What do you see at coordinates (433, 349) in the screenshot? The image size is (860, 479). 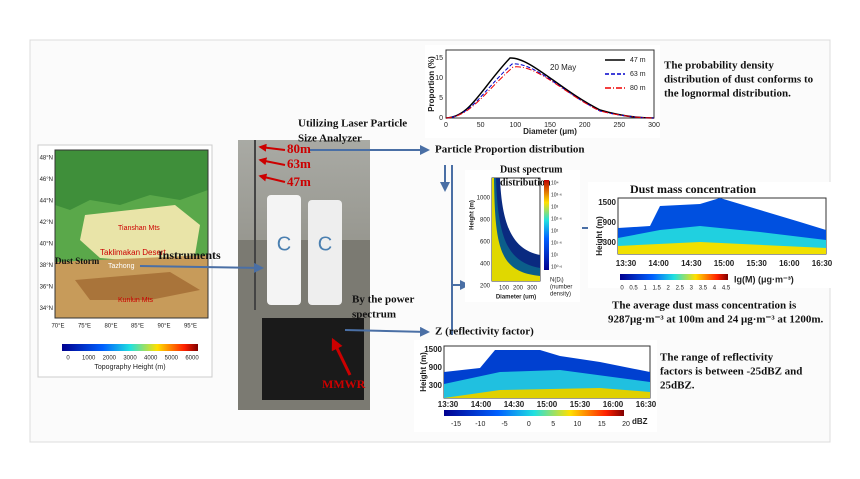 I see `y-tick-label: 1500` at bounding box center [433, 349].